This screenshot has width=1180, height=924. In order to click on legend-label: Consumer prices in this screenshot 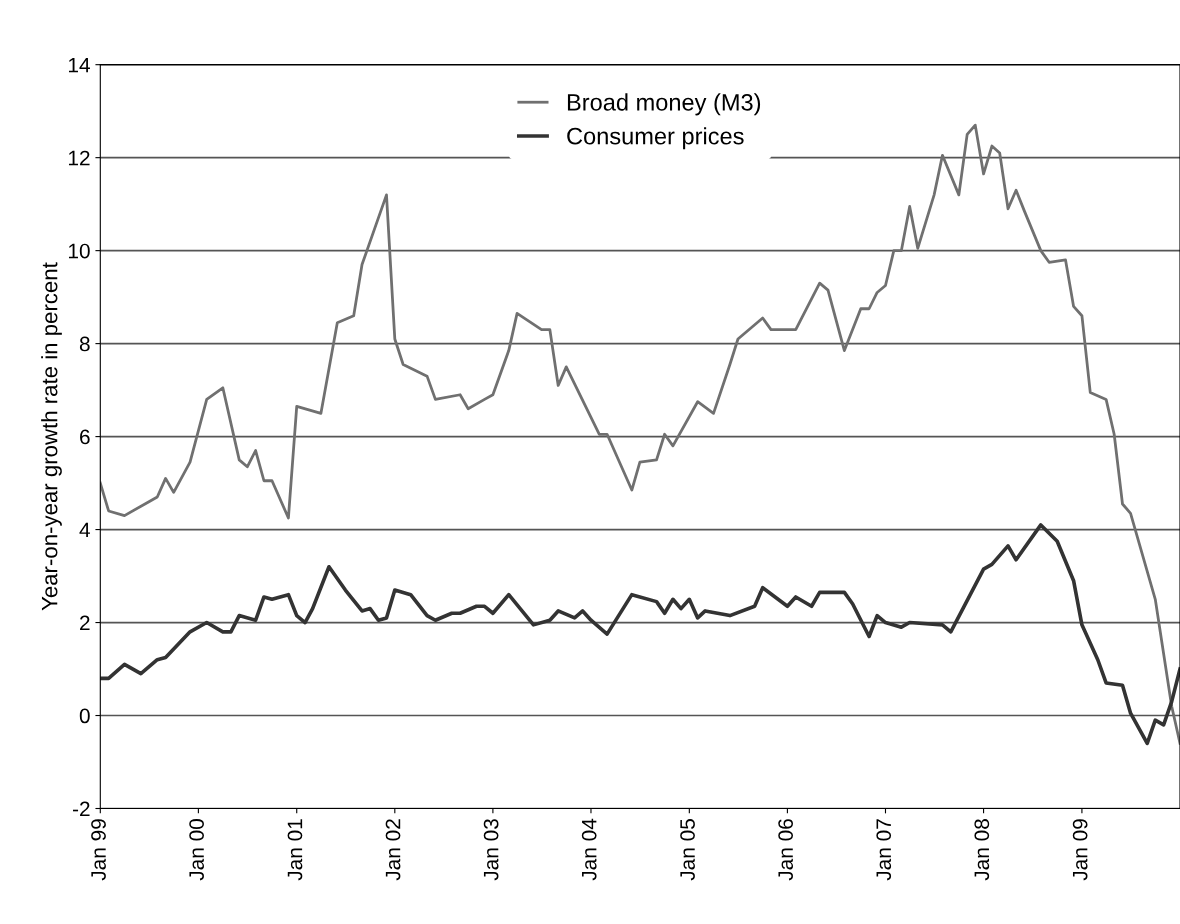, I will do `click(655, 138)`.